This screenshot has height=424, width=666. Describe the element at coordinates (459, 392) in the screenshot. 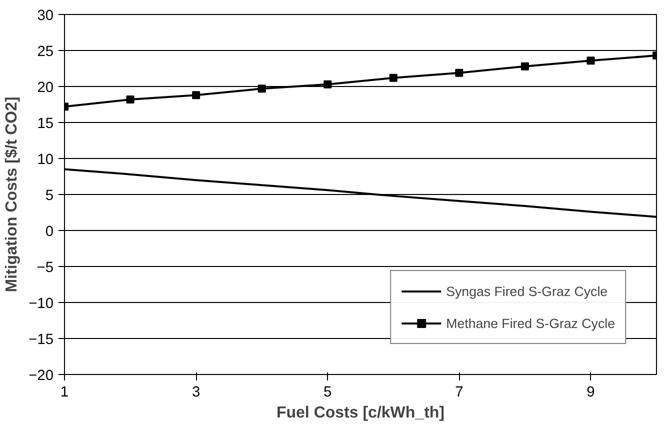

I see `x-tick-label: 7` at that location.